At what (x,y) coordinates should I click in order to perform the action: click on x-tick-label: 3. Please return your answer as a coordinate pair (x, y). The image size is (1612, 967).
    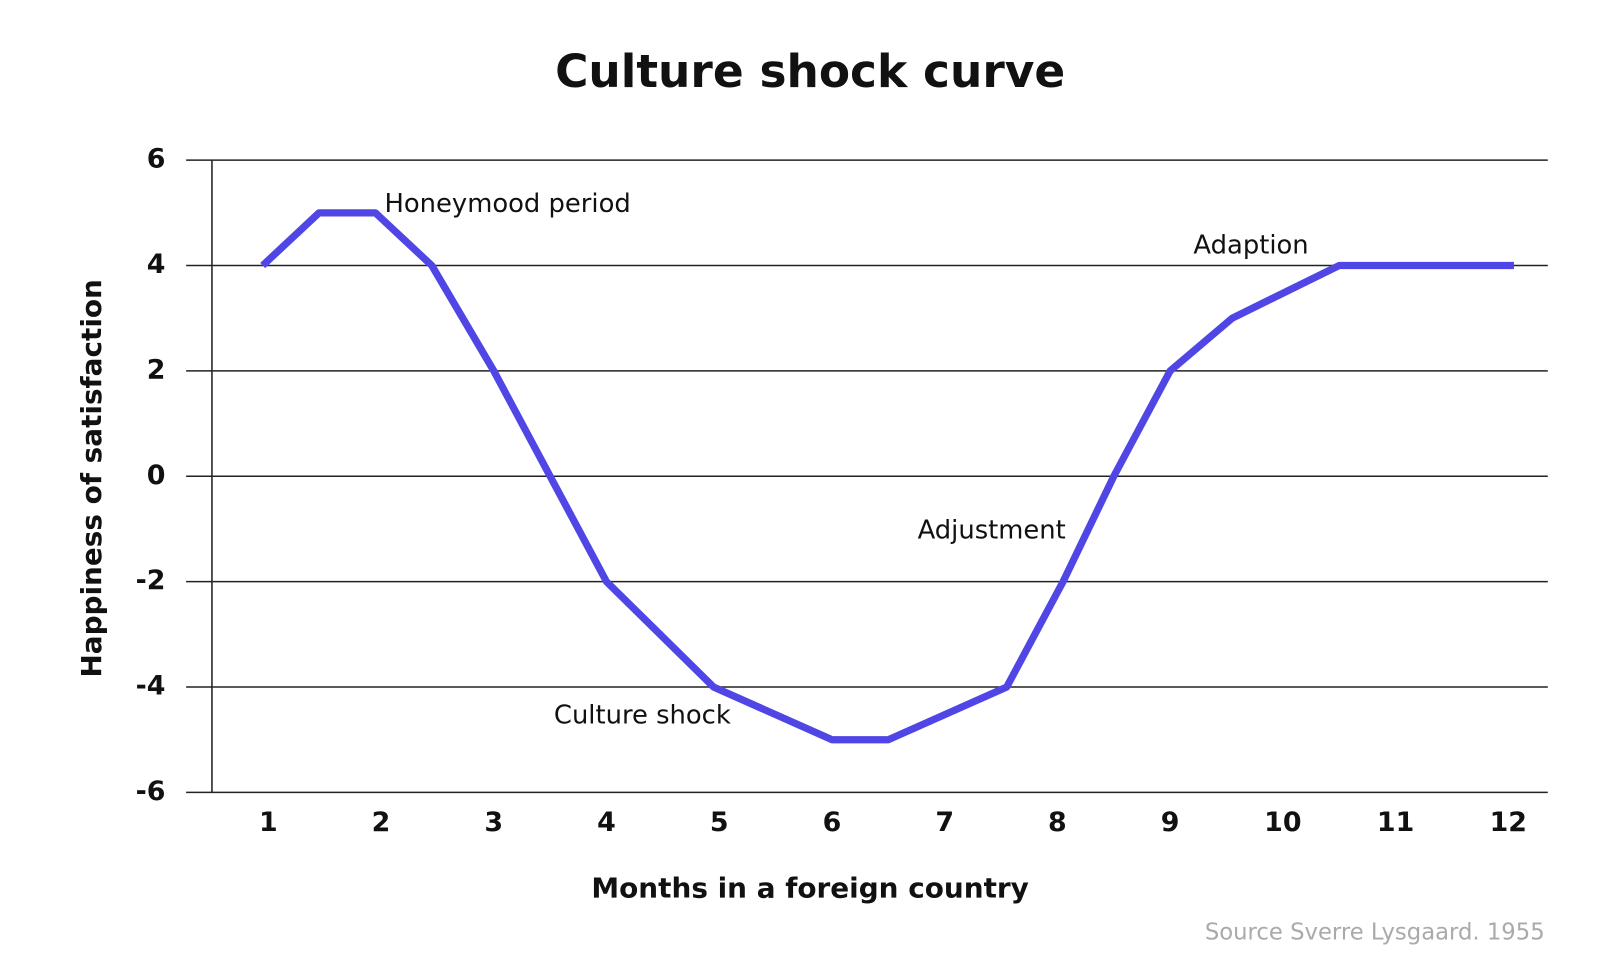
    Looking at the image, I should click on (493, 822).